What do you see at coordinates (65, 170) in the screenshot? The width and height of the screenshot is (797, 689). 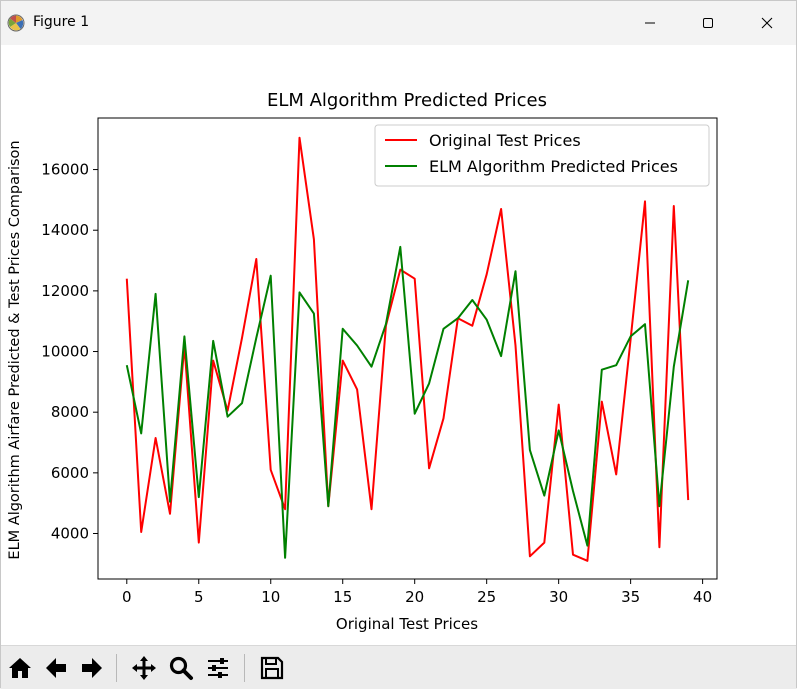 I see `y-tick-label: 16000` at bounding box center [65, 170].